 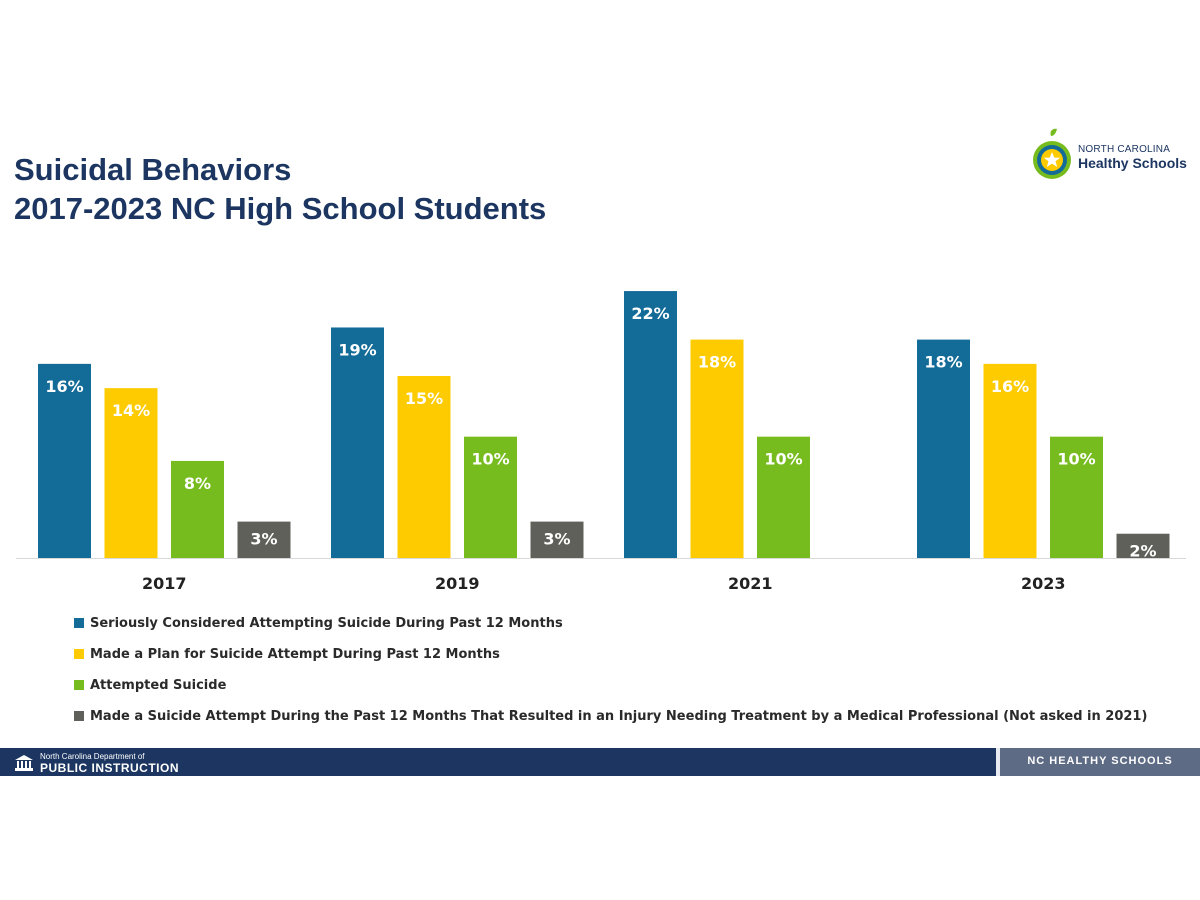 I want to click on state-capitol-icon, so click(x=24, y=763).